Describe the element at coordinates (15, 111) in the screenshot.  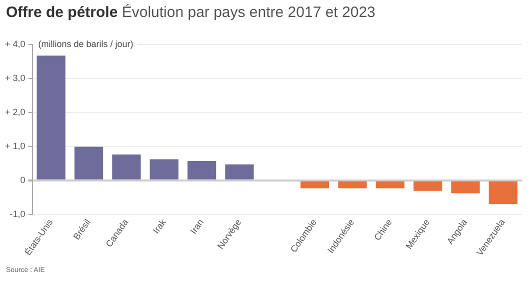
I see `y-tick-label: + 2,0` at that location.